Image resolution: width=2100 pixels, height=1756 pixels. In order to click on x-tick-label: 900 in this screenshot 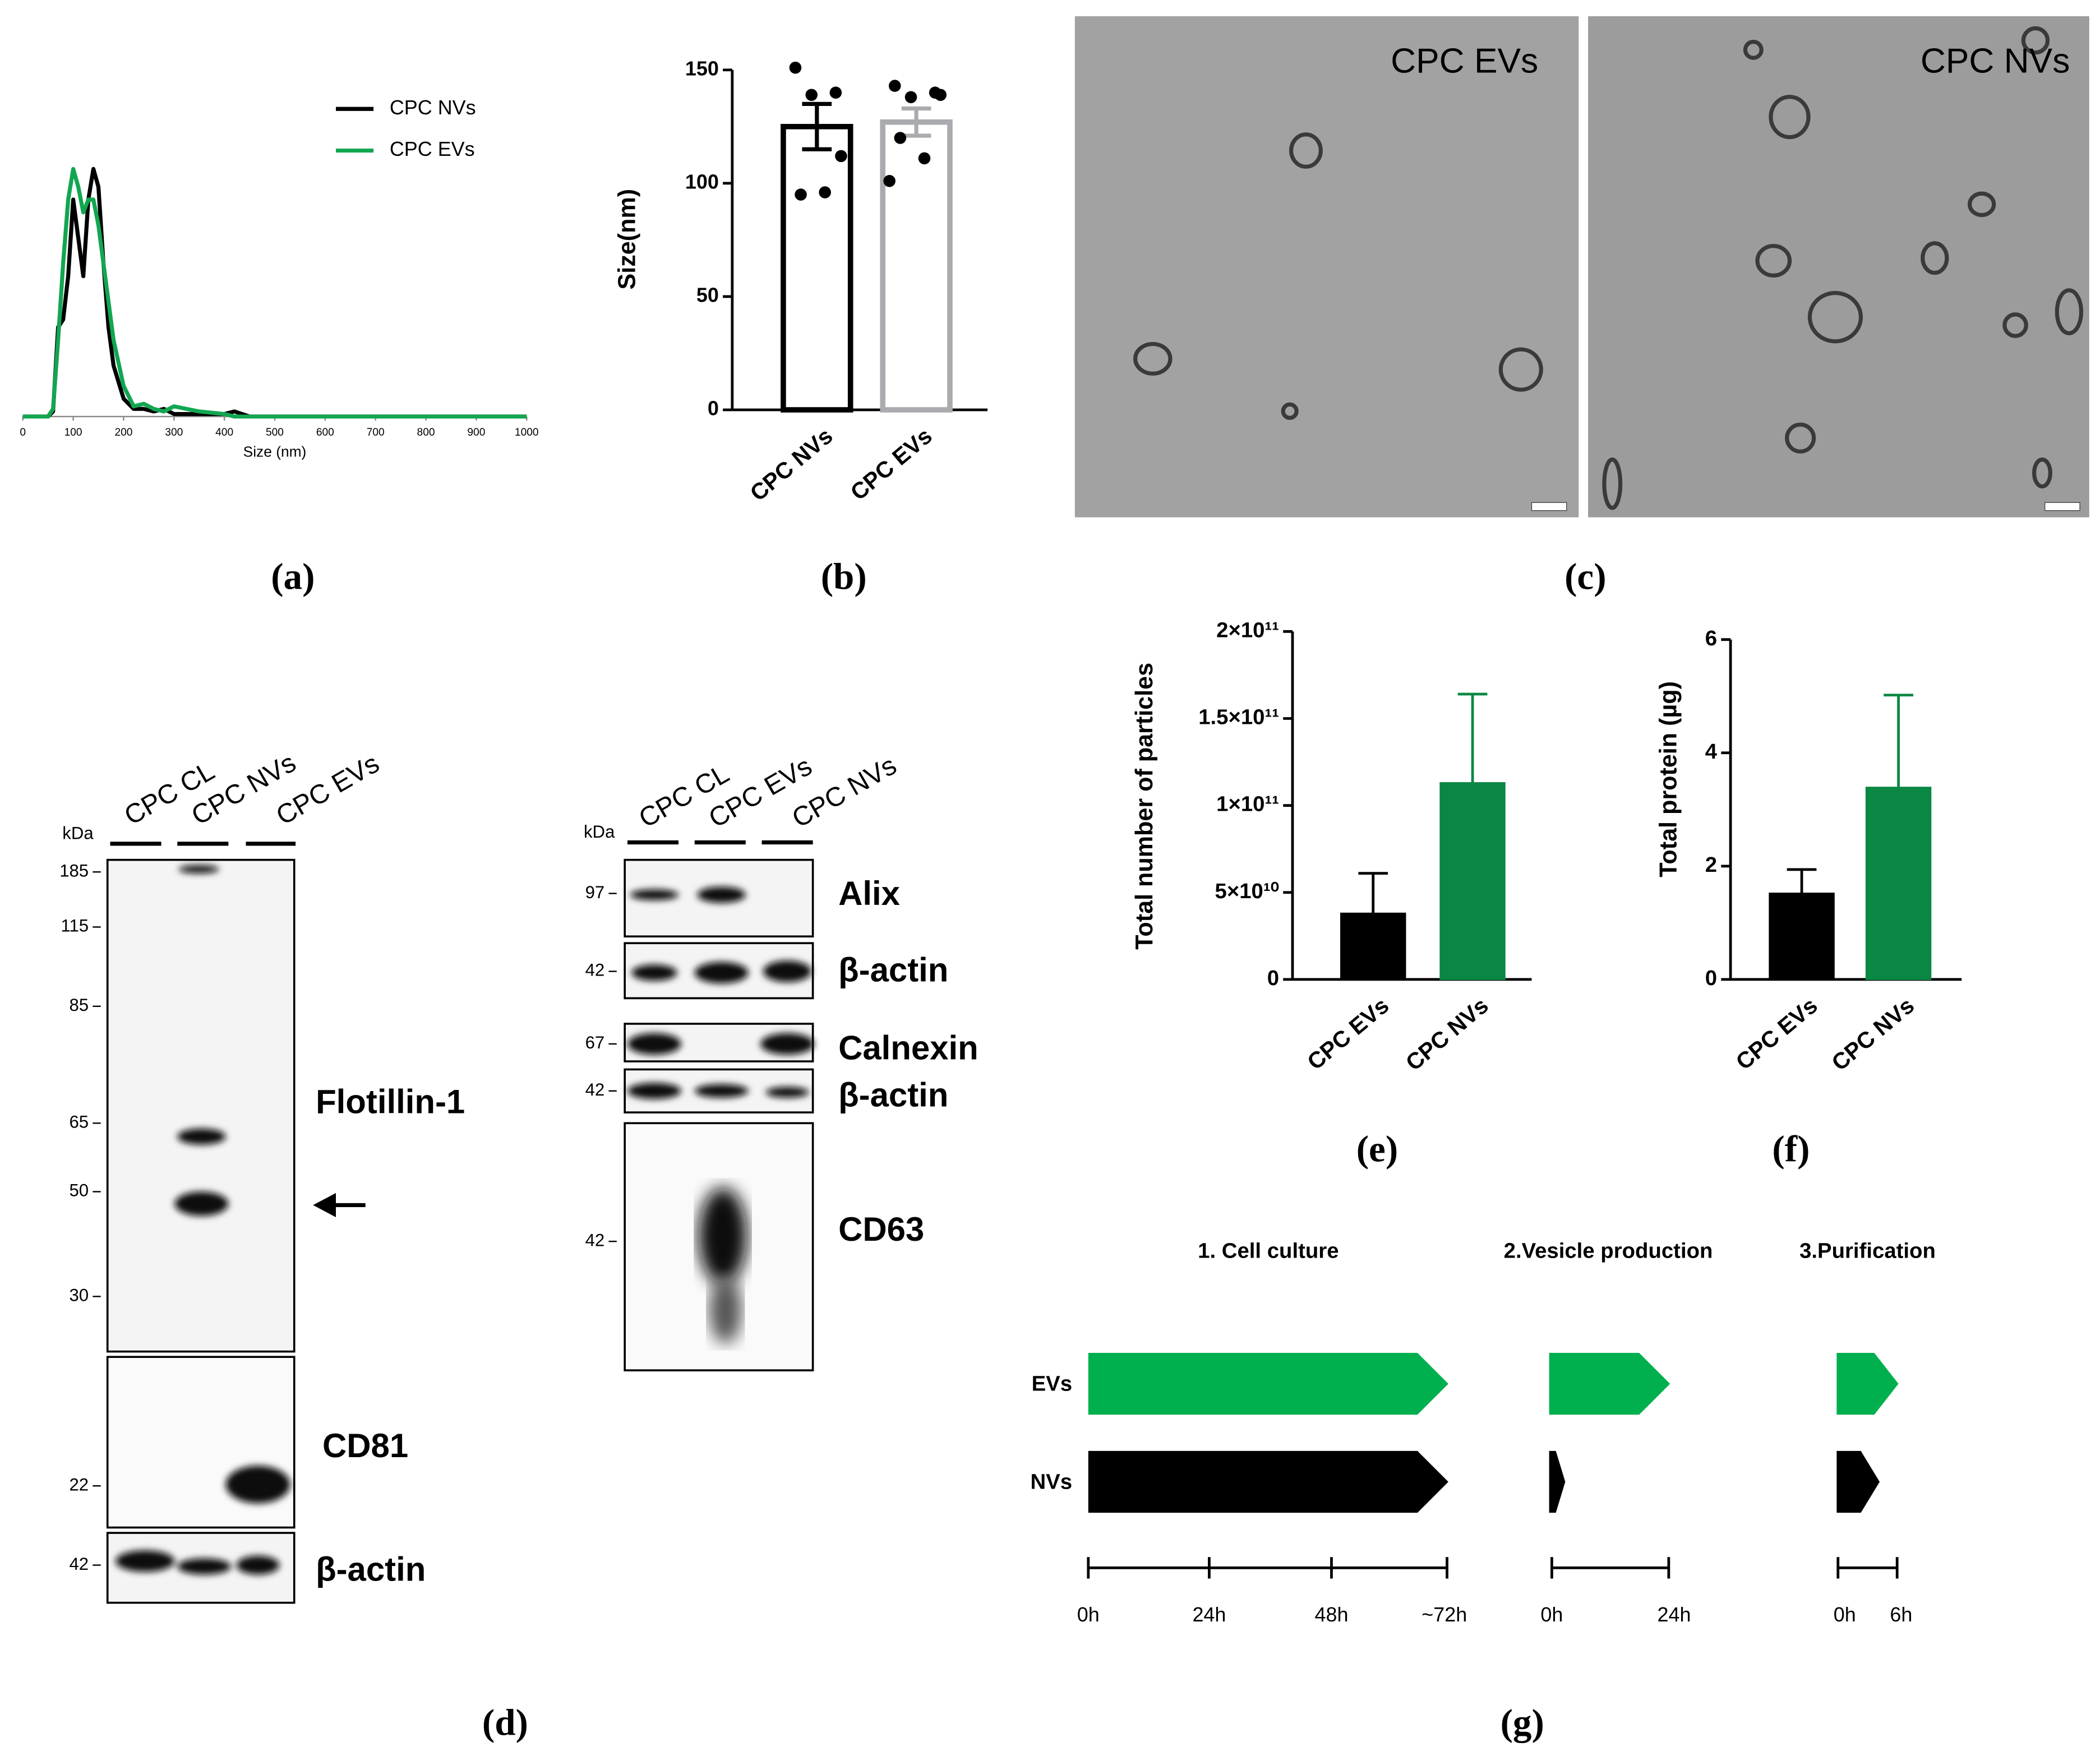, I will do `click(476, 432)`.